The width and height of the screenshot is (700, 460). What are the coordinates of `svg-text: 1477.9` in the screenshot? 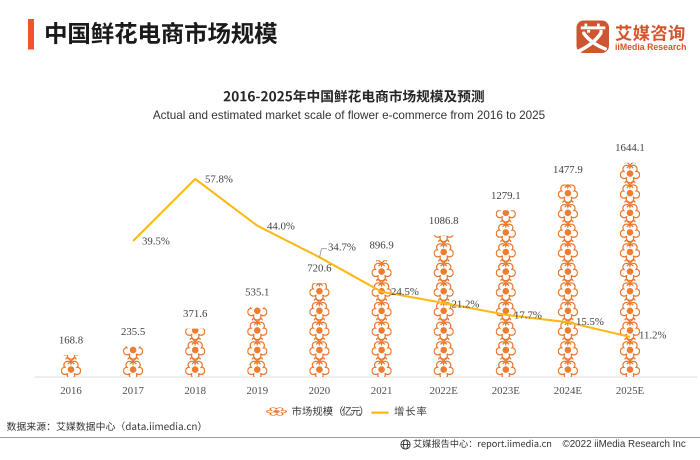 It's located at (568, 170).